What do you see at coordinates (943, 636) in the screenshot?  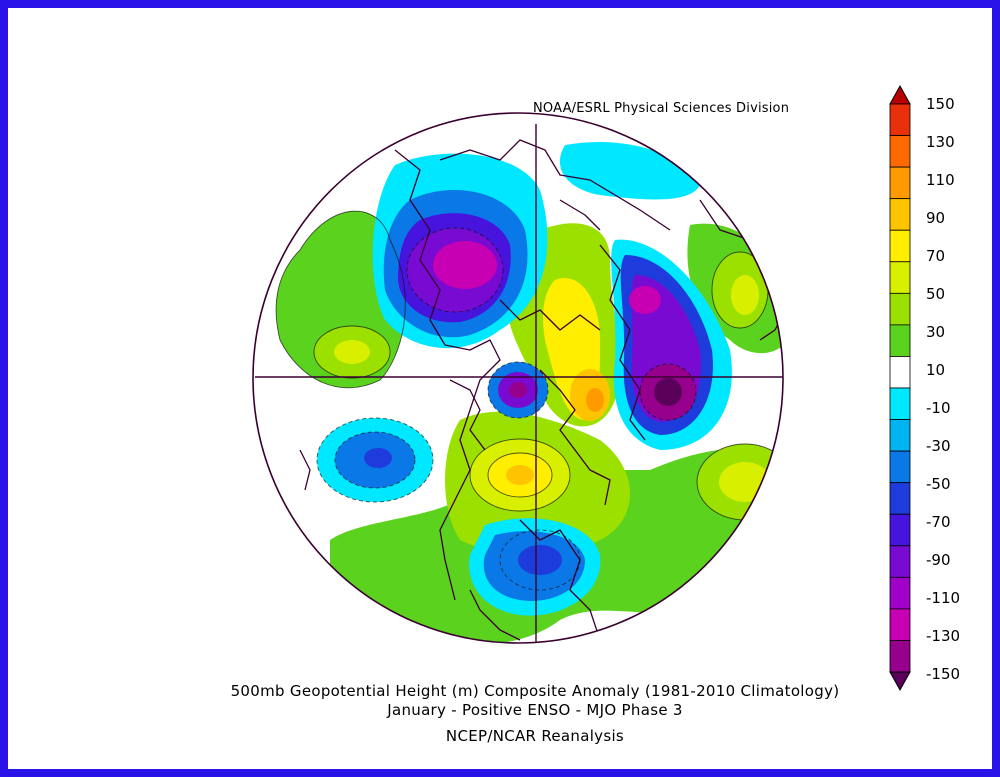 I see `colorbar-label: -130` at bounding box center [943, 636].